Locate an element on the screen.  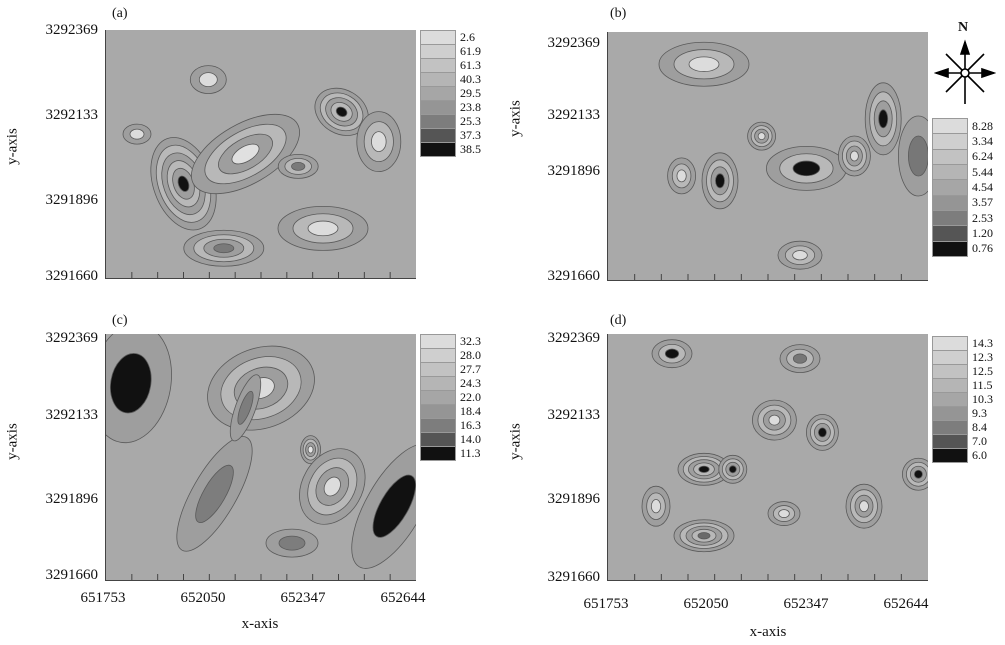
legend-label: 16.3 is located at coordinates (470, 425).